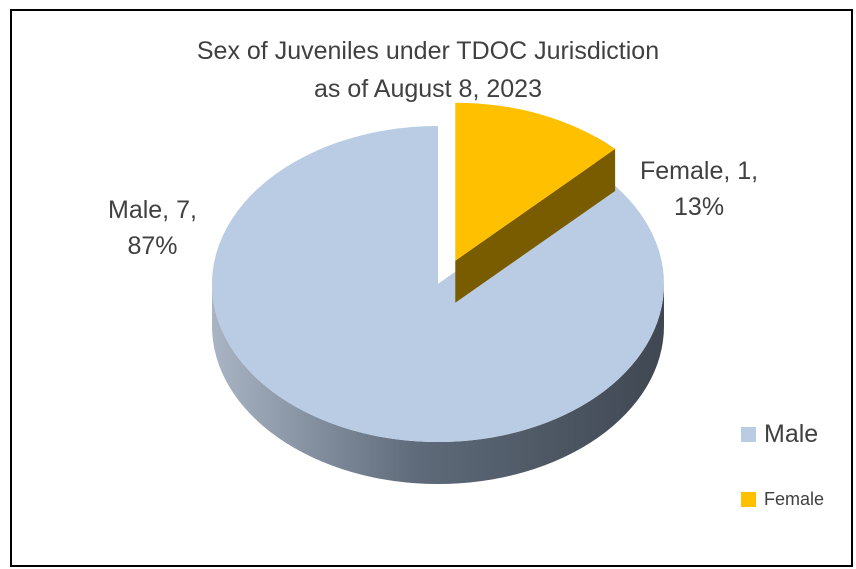 Image resolution: width=856 pixels, height=569 pixels. I want to click on chart-title-line-2: as of August 8, 2023, so click(428, 89).